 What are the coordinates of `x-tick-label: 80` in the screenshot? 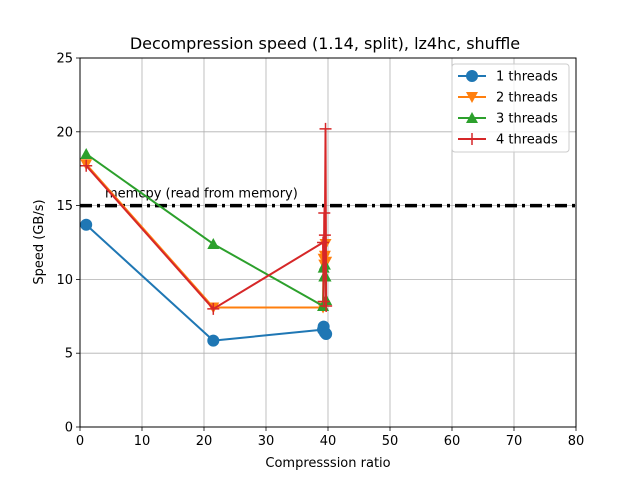 It's located at (576, 441).